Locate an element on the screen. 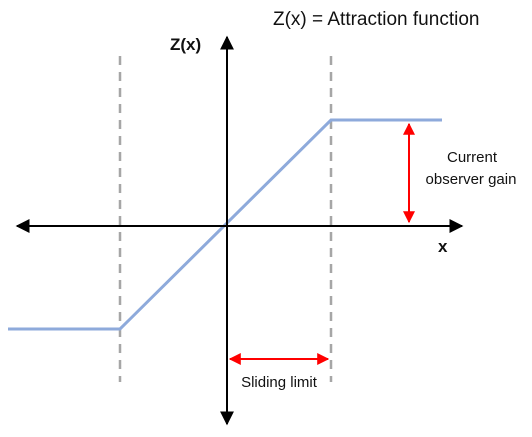 This screenshot has height=437, width=532. y-axis-label: Z(x) is located at coordinates (185, 44).